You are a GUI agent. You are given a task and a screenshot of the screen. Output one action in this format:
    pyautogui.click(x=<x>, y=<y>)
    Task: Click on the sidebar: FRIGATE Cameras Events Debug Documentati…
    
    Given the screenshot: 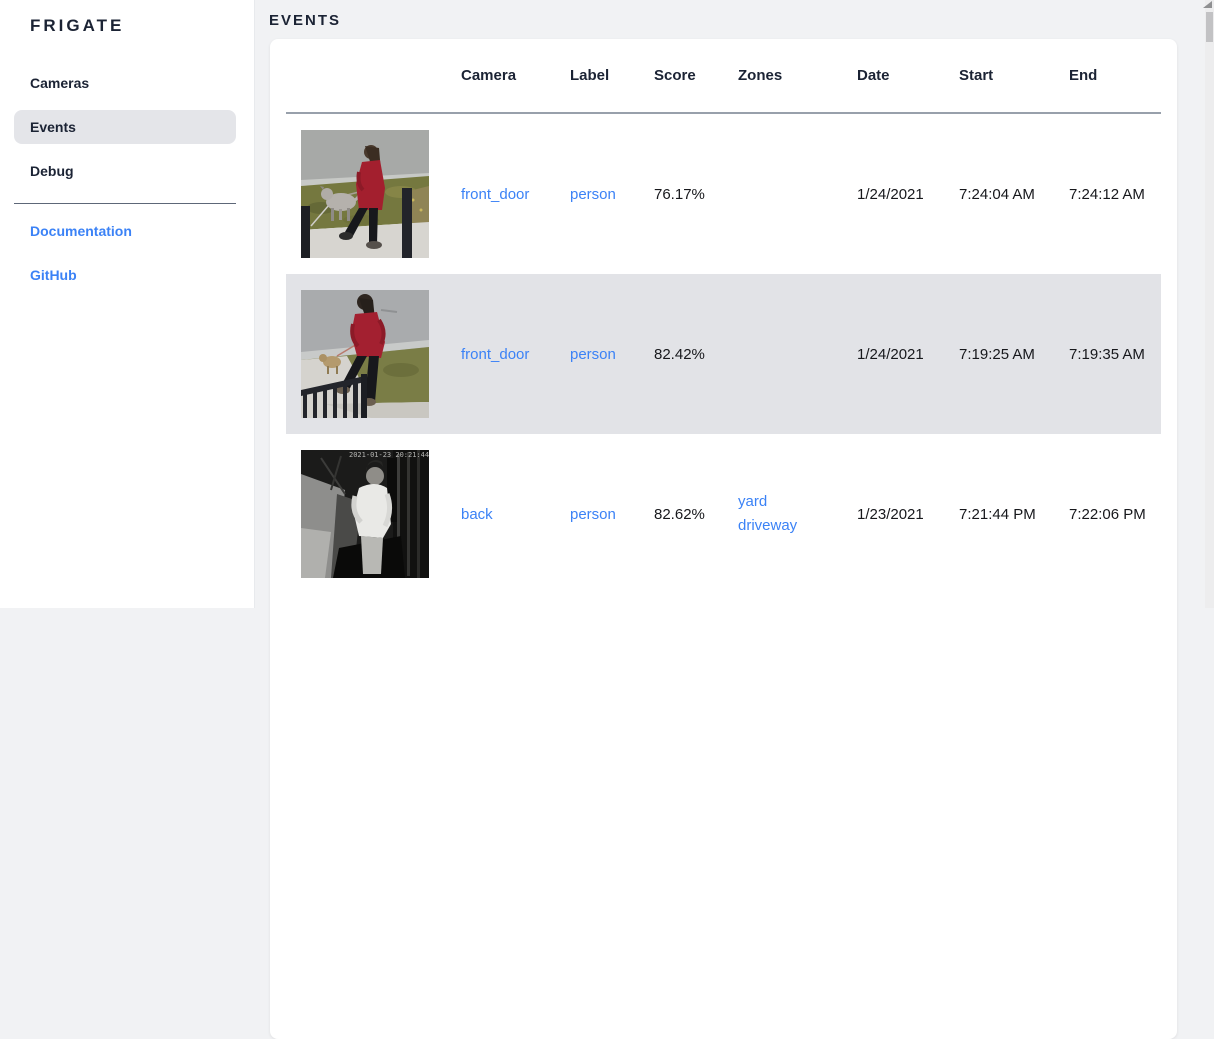 What is the action you would take?
    pyautogui.click(x=127, y=304)
    